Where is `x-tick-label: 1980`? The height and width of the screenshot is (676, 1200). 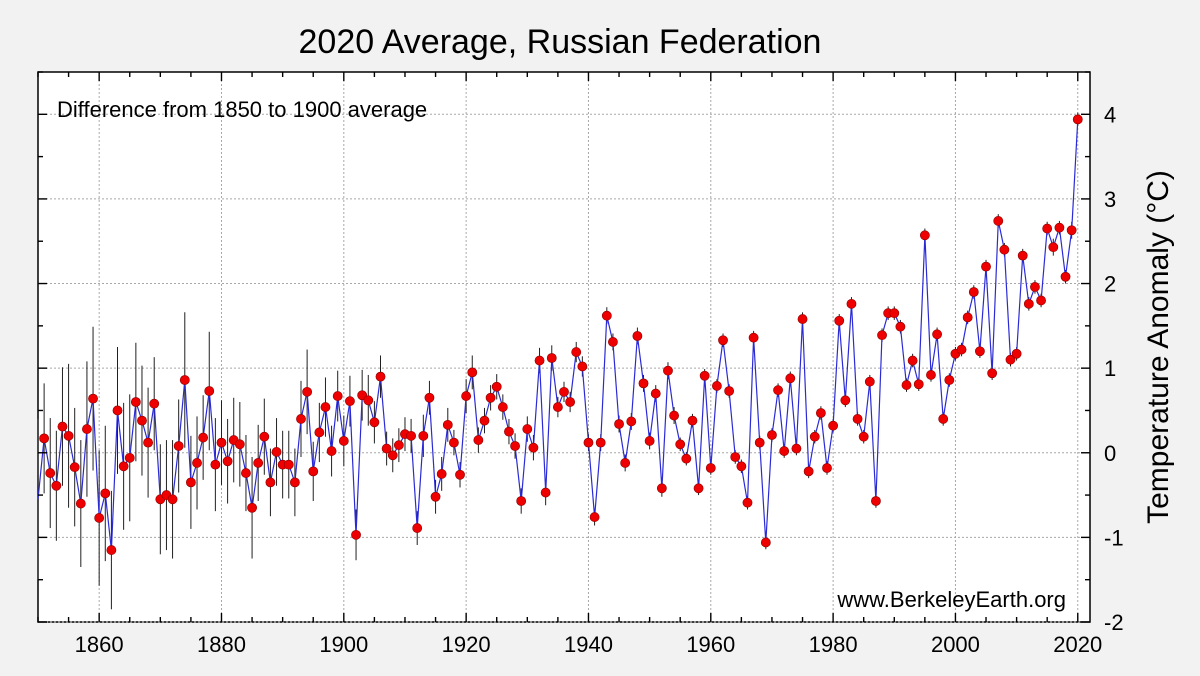
x-tick-label: 1980 is located at coordinates (833, 644).